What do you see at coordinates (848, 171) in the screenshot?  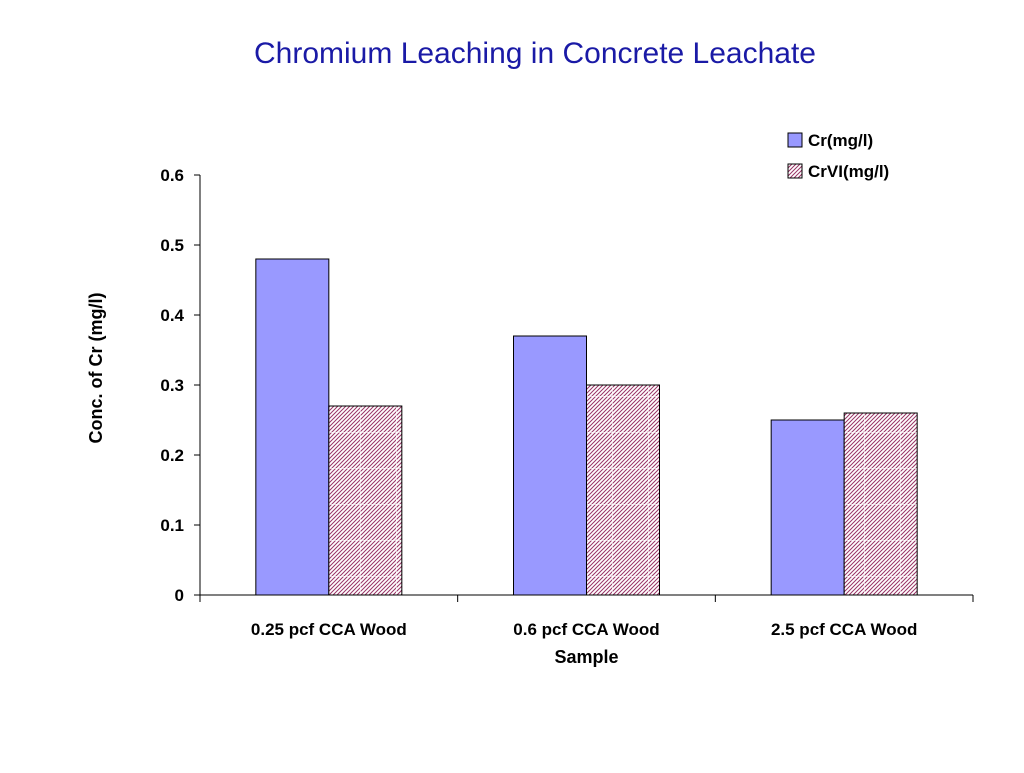 I see `legend-label-crvi: CrVI(mg/l)` at bounding box center [848, 171].